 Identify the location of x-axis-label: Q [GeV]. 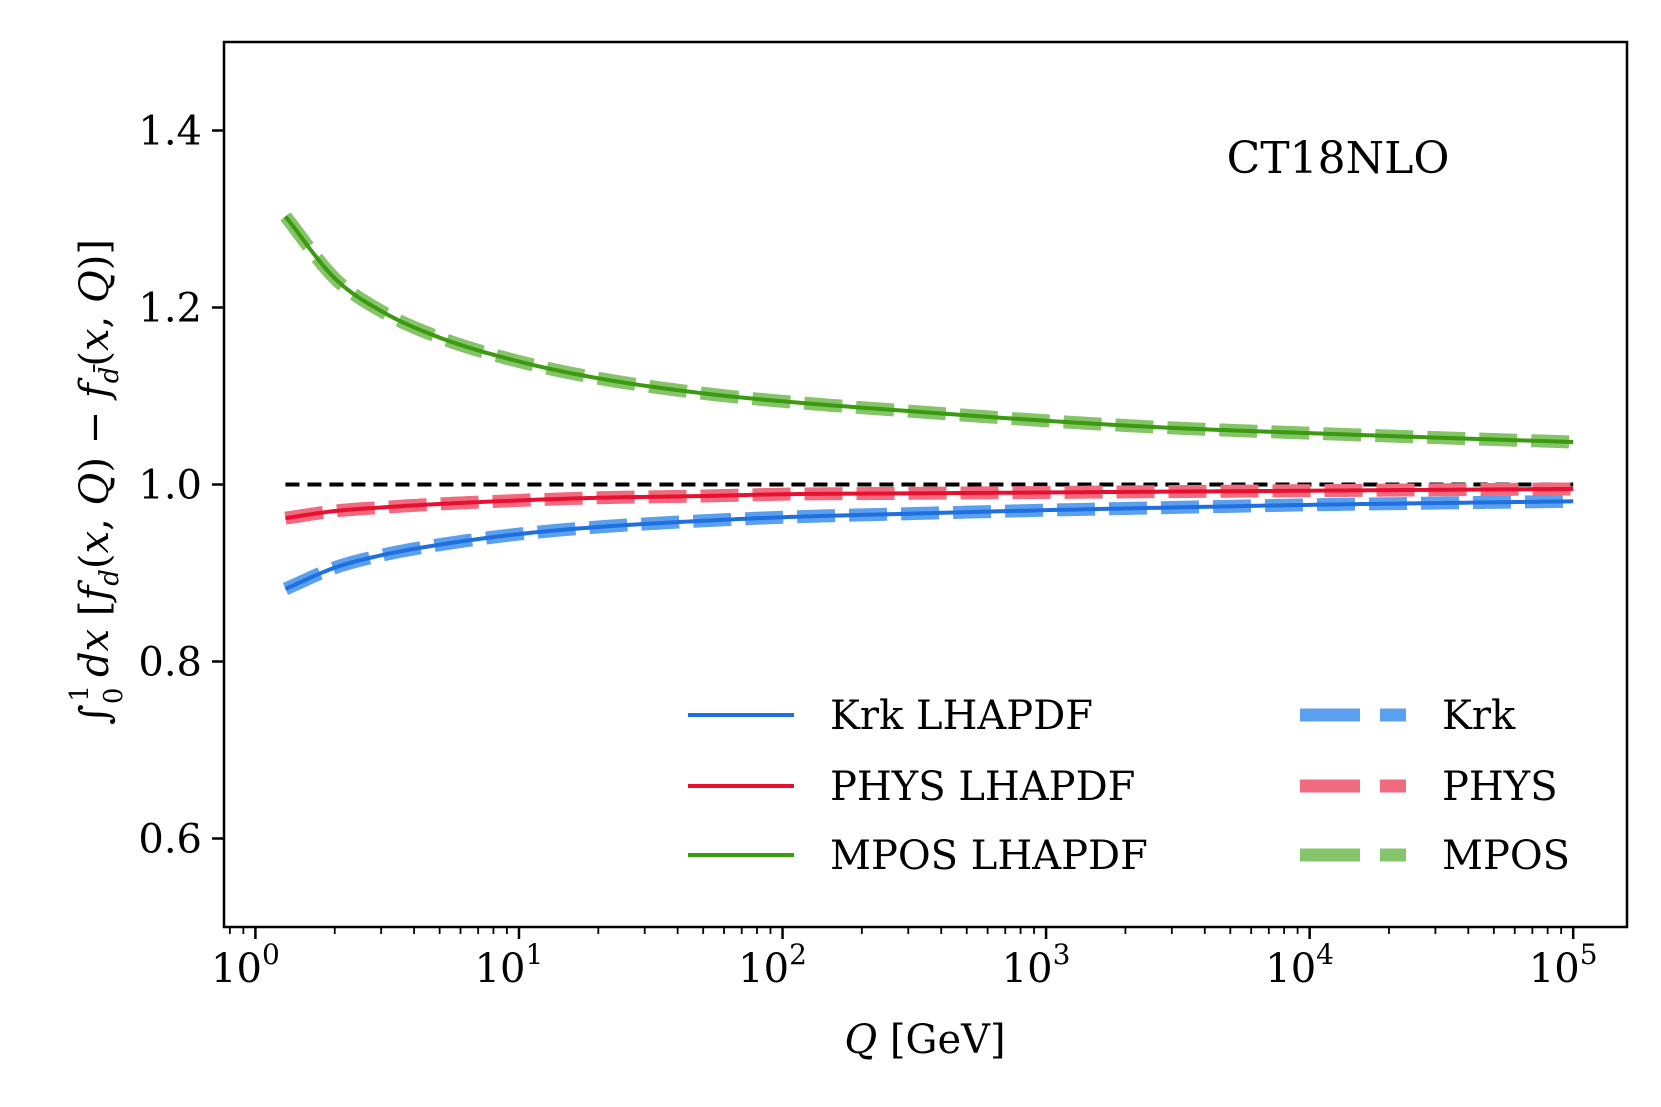
(924, 1040).